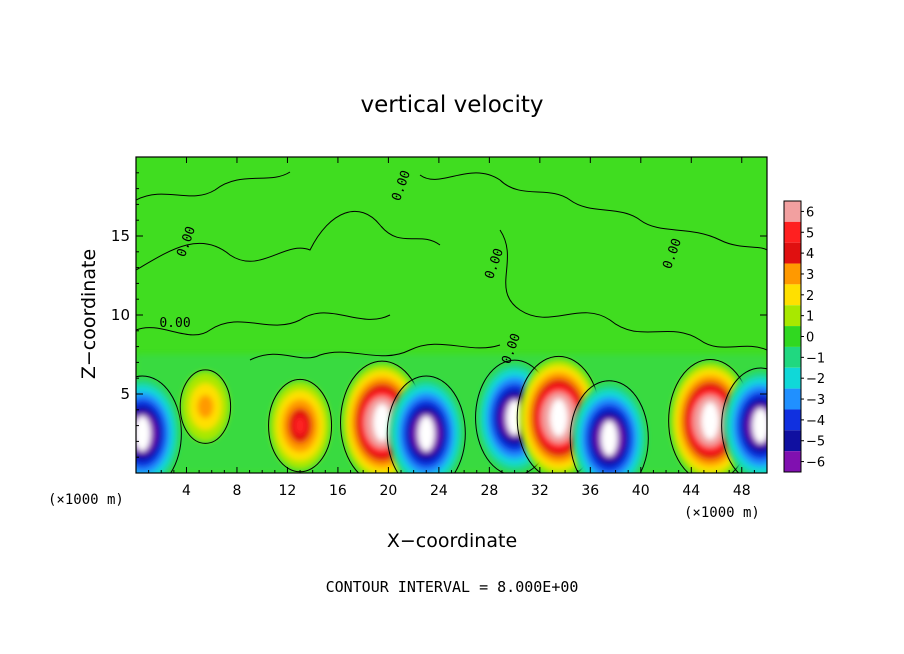 The width and height of the screenshot is (904, 654). What do you see at coordinates (89, 314) in the screenshot?
I see `y-axis-label: Z−coordinate` at bounding box center [89, 314].